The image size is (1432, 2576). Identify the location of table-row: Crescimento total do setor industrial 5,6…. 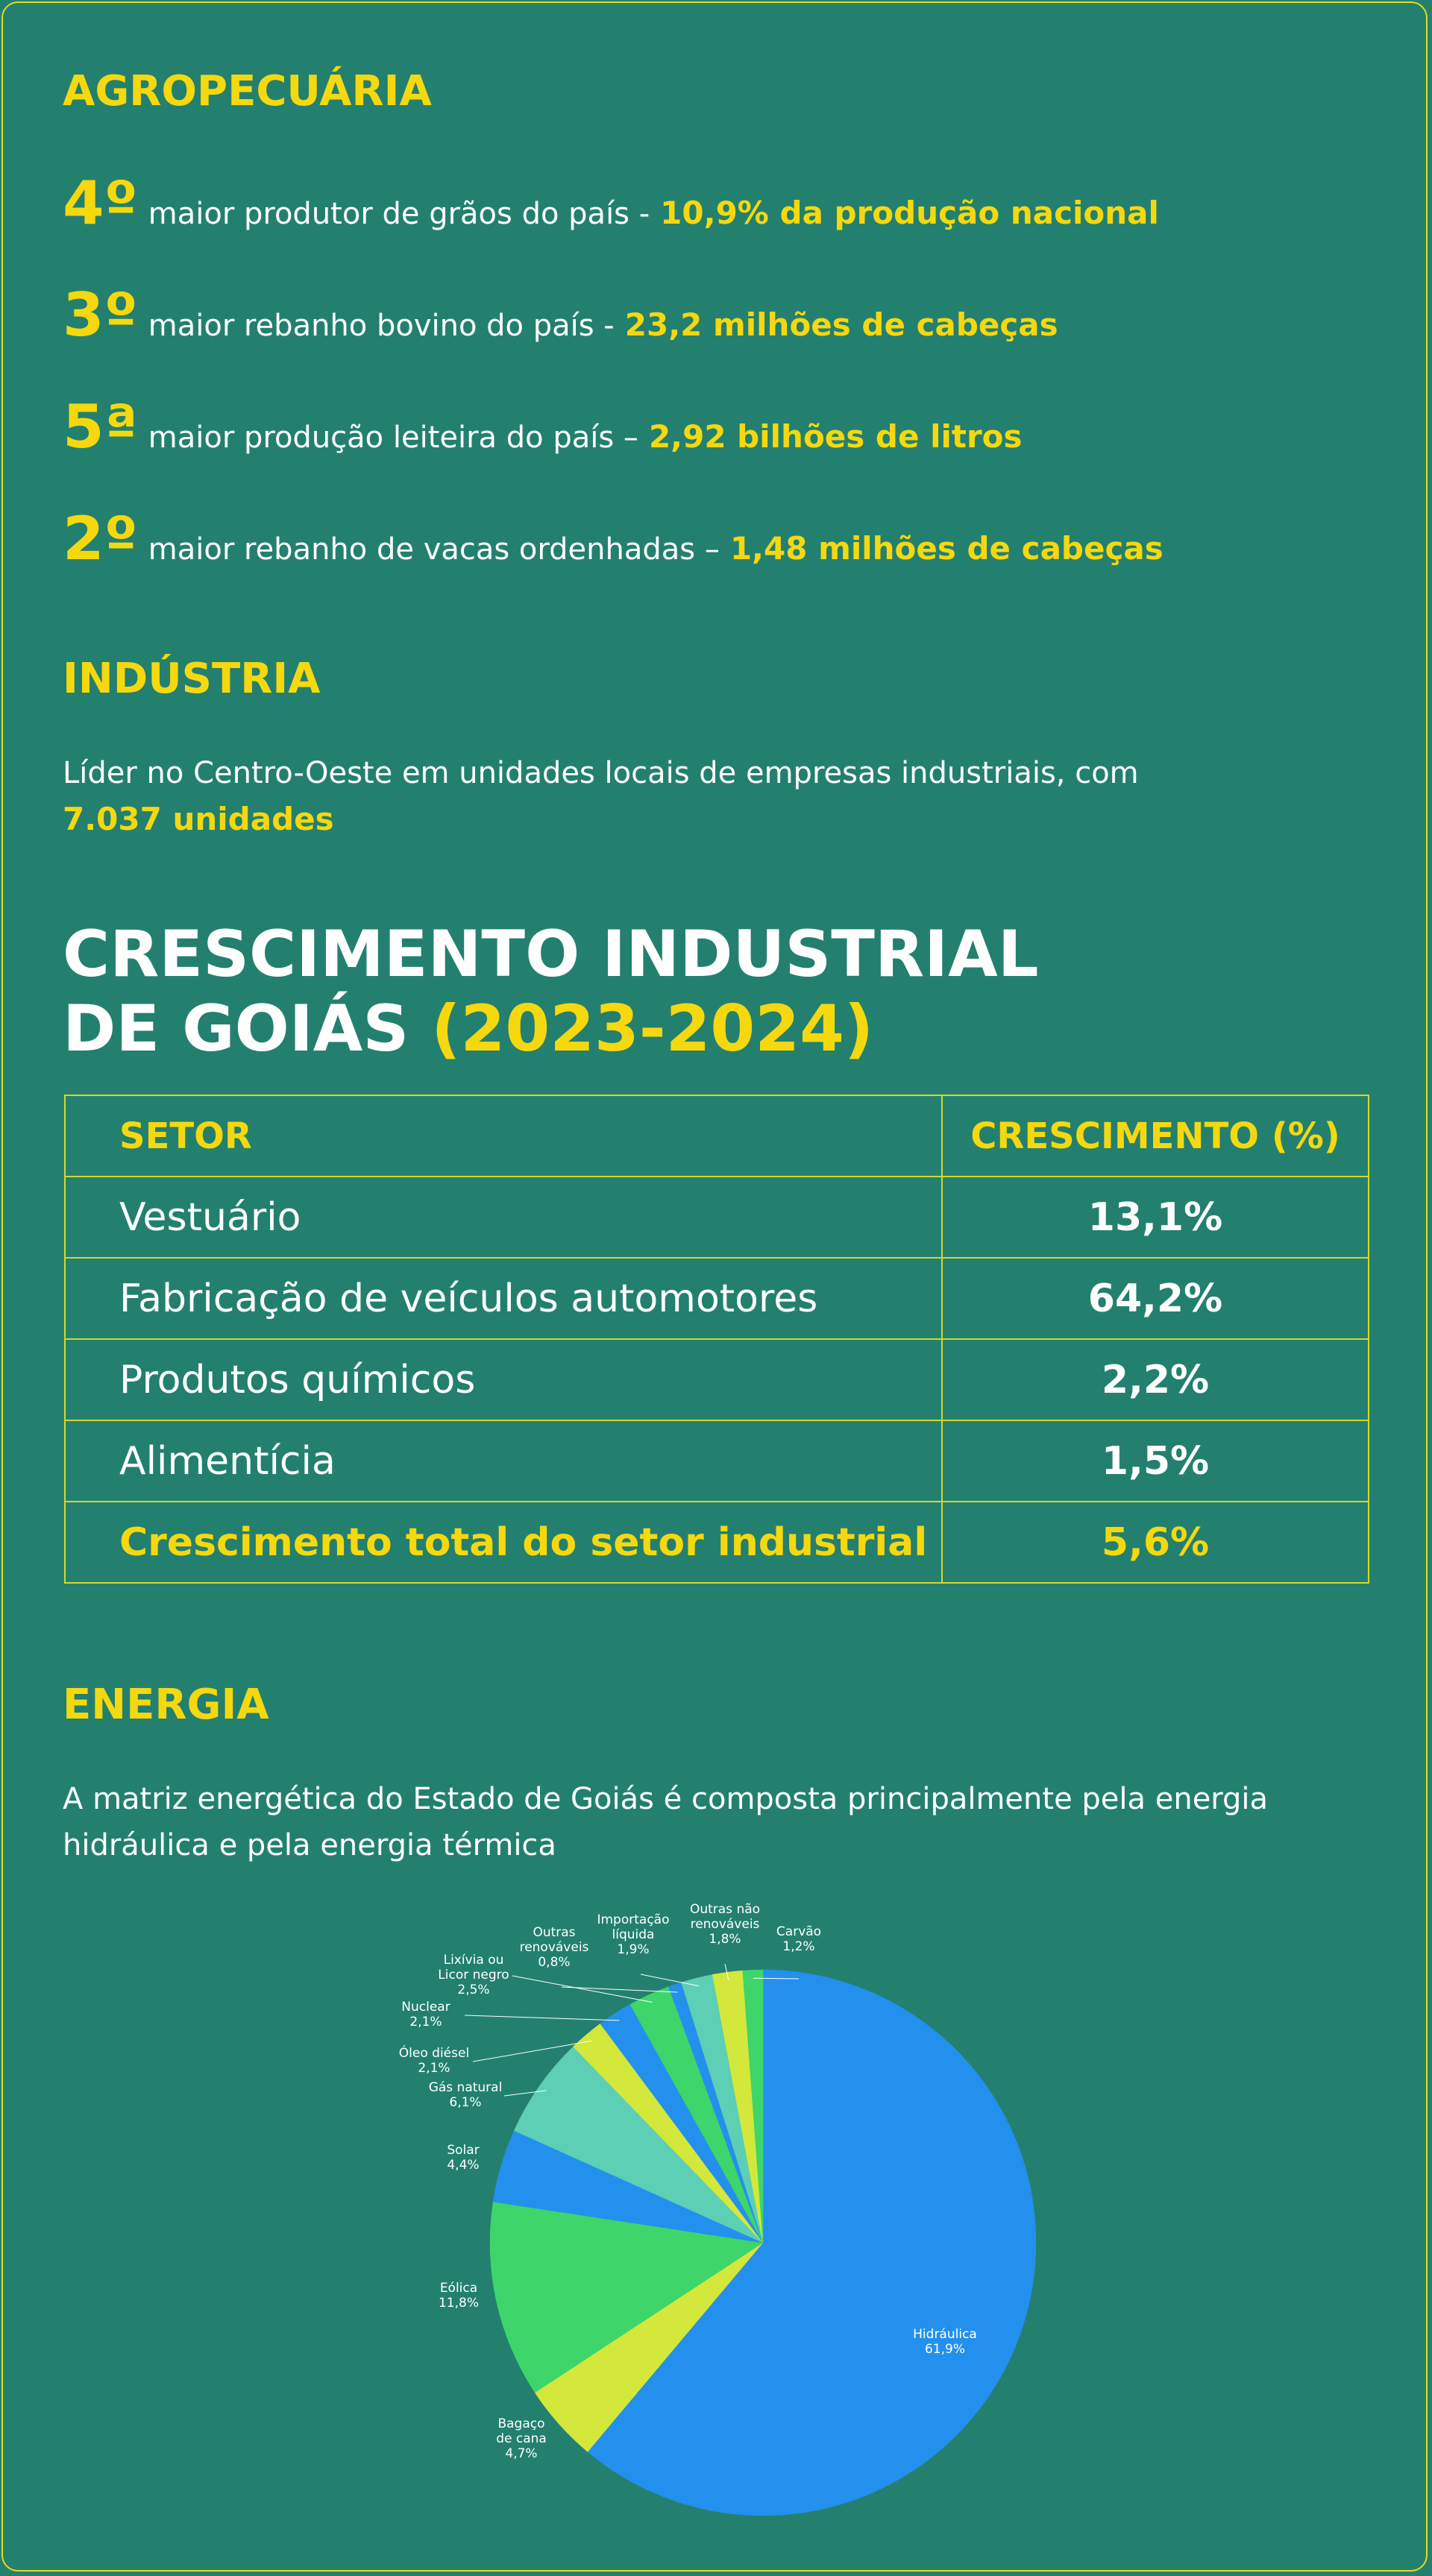
(716, 1543).